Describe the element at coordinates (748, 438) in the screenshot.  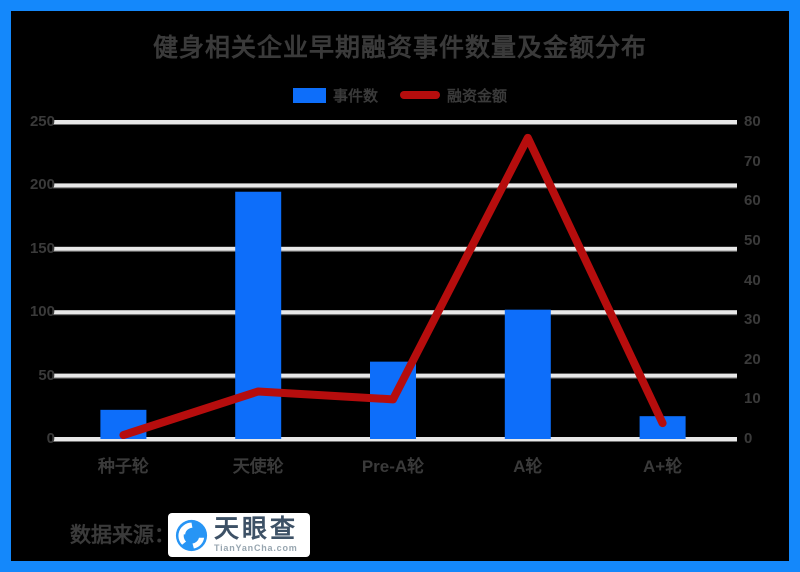
I see `y-right-tick-0: 0` at that location.